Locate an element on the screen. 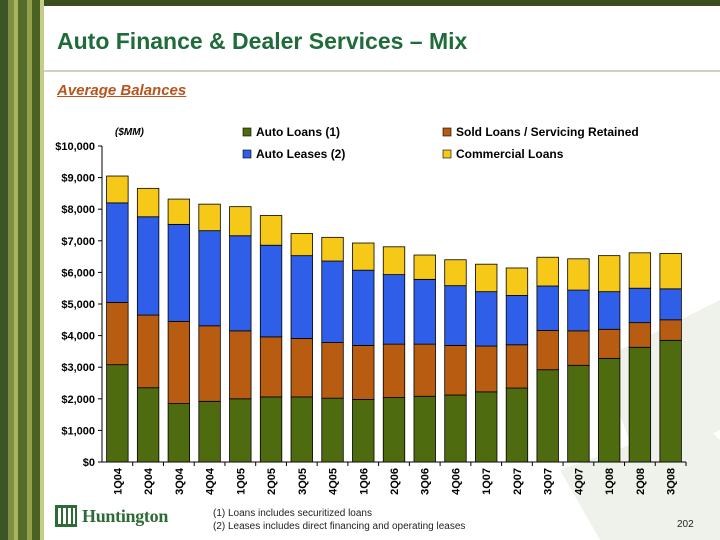  bar-sold-loans-3Q06 is located at coordinates (424, 370).